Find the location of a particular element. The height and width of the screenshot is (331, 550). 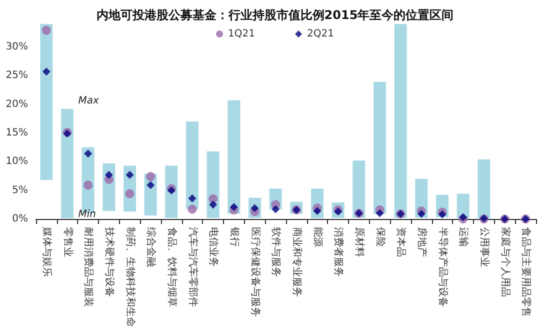

x-tick-label: 制药、生物科技和生命 is located at coordinates (130, 277).